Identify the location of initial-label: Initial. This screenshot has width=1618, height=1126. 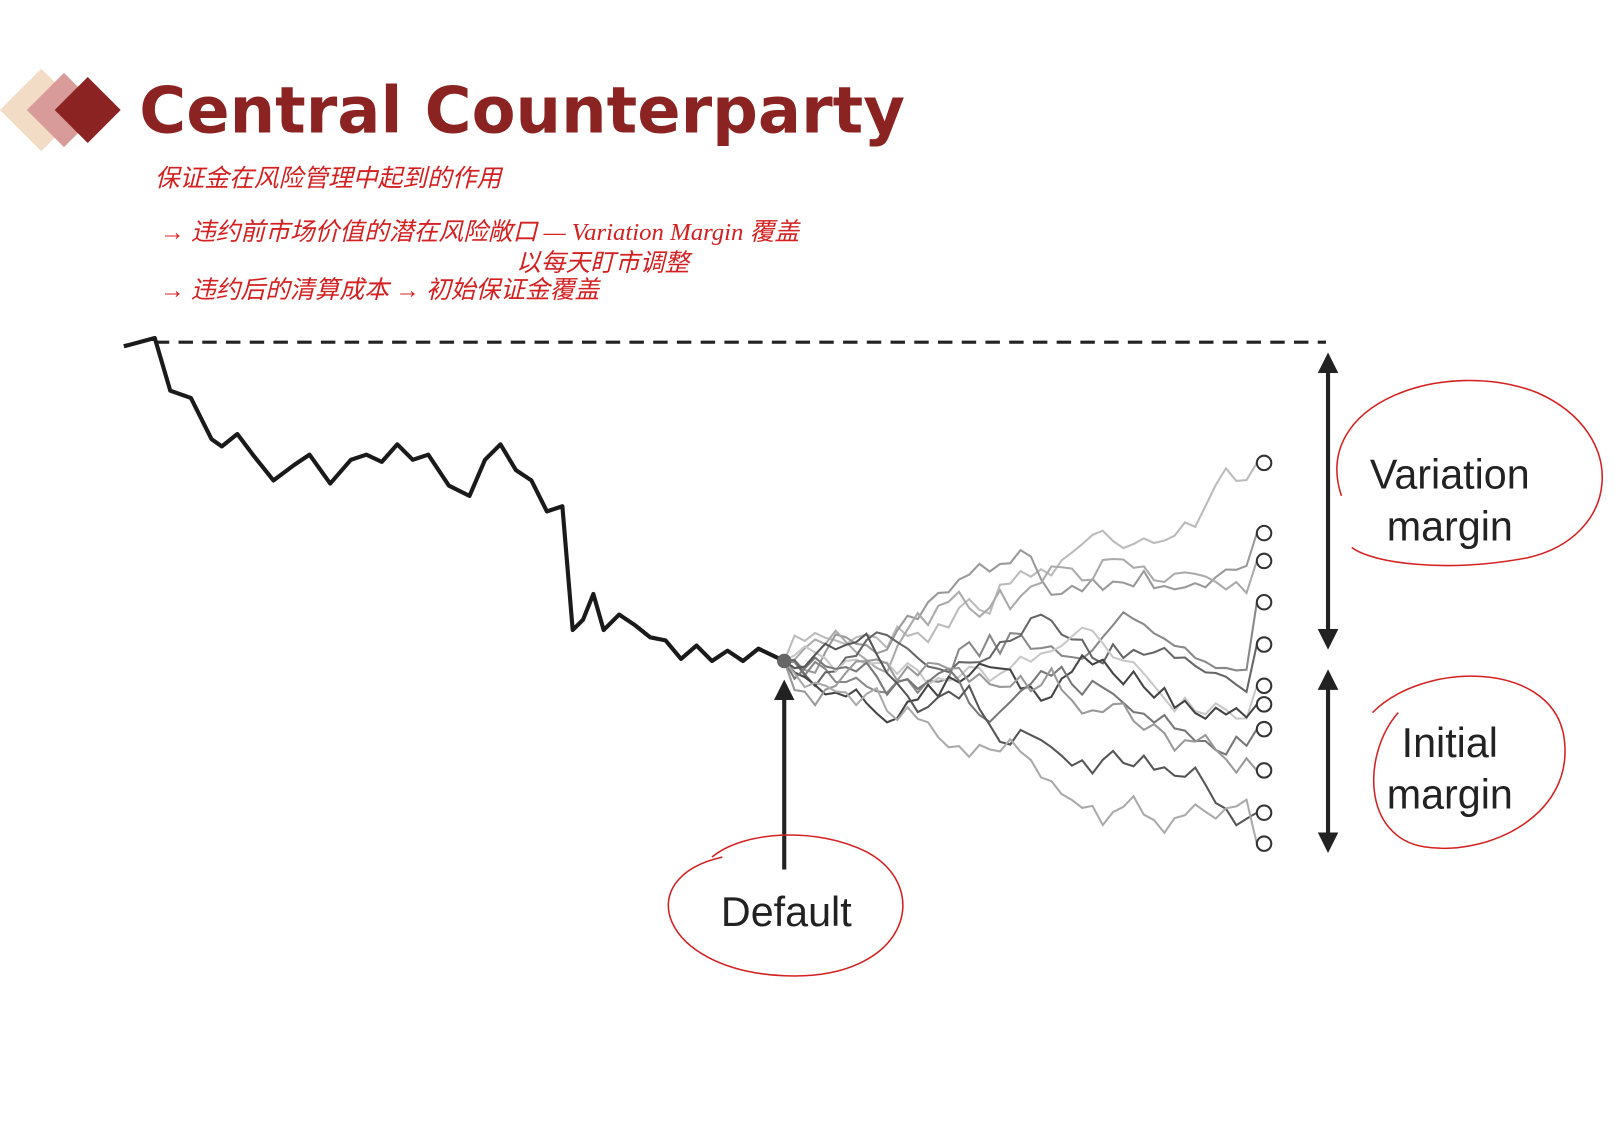
(1450, 743).